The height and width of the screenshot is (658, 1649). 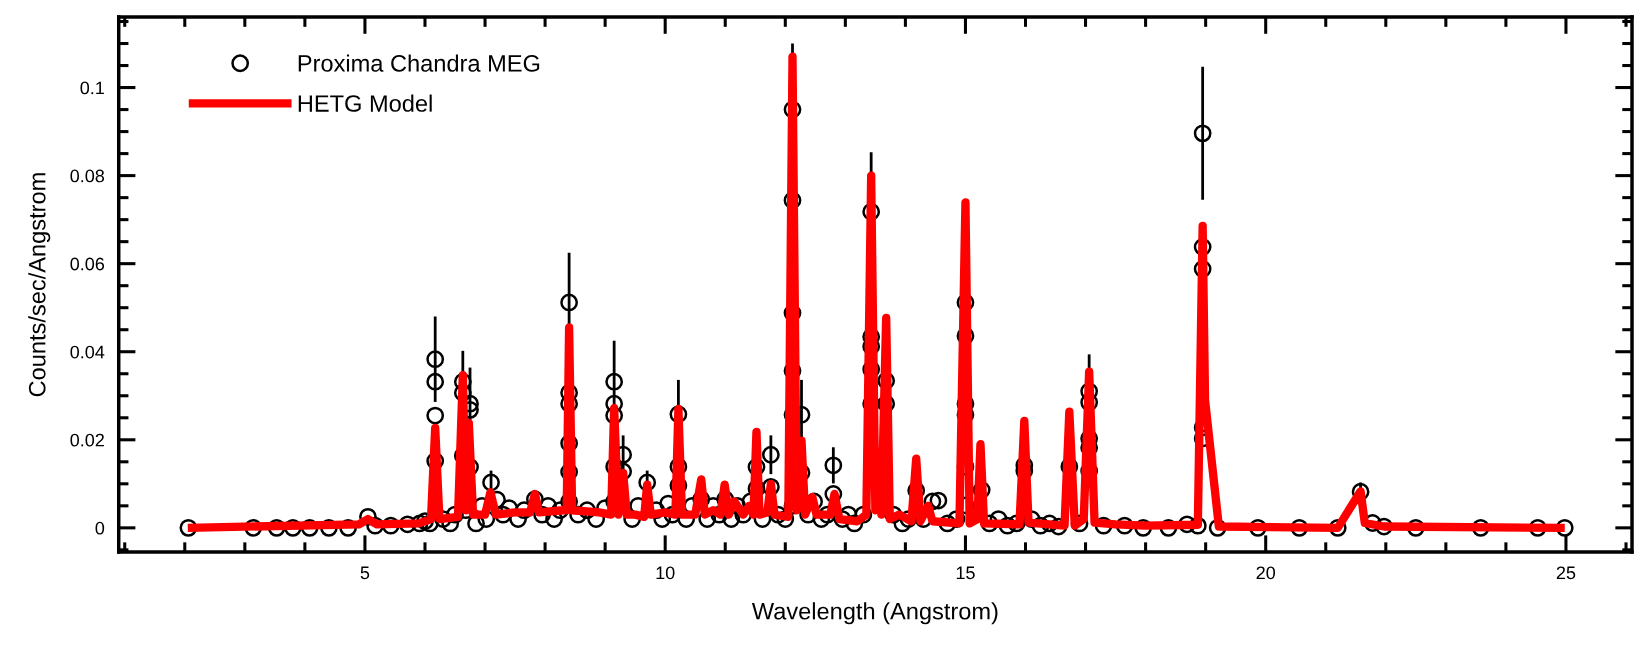 I want to click on x-tick-label: 15, so click(x=965, y=573).